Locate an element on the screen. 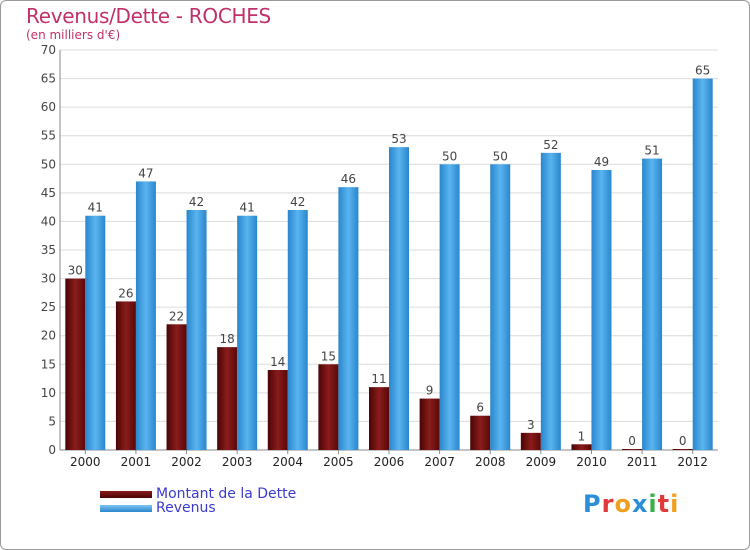 Image resolution: width=750 pixels, height=550 pixels. legend-swatch-revenus is located at coordinates (126, 508).